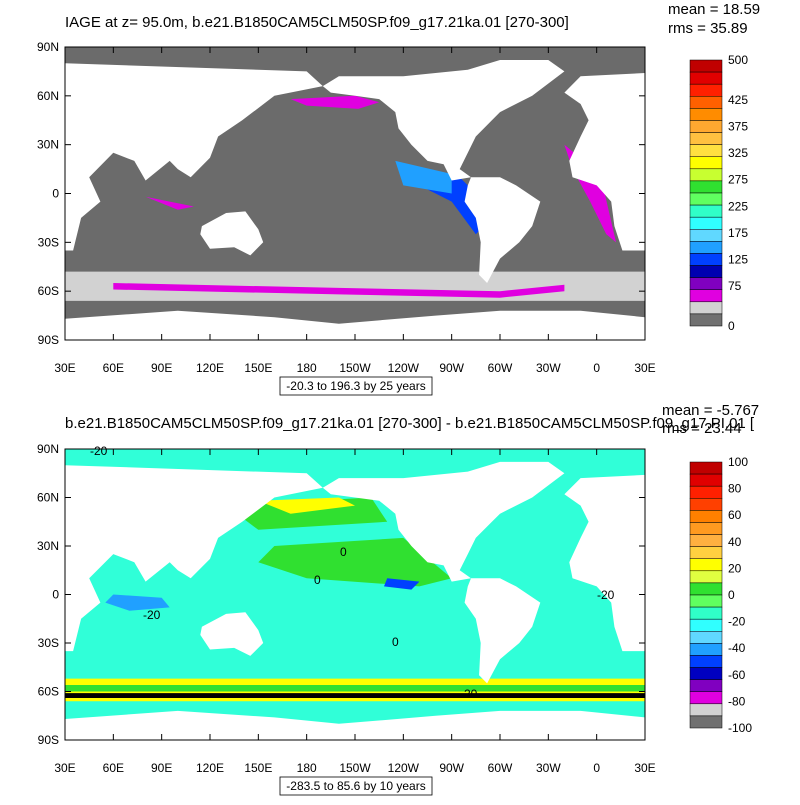  I want to click on lon-label: 30E, so click(644, 768).